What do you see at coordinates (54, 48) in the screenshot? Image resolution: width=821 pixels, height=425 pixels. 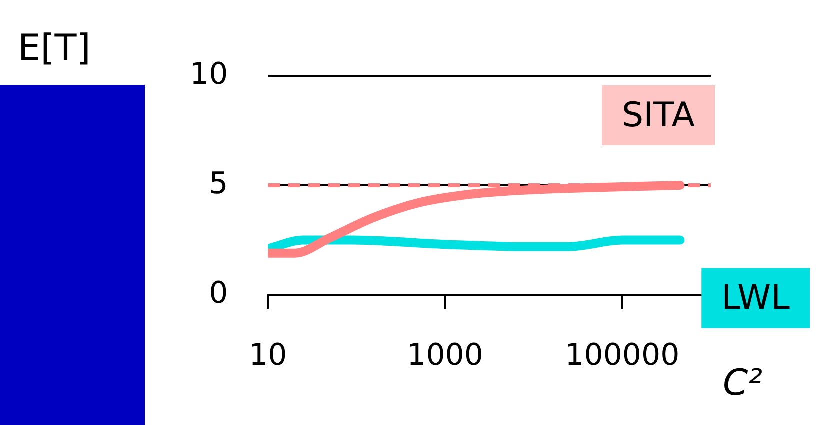 I see `y-axis-title: E[T]` at bounding box center [54, 48].